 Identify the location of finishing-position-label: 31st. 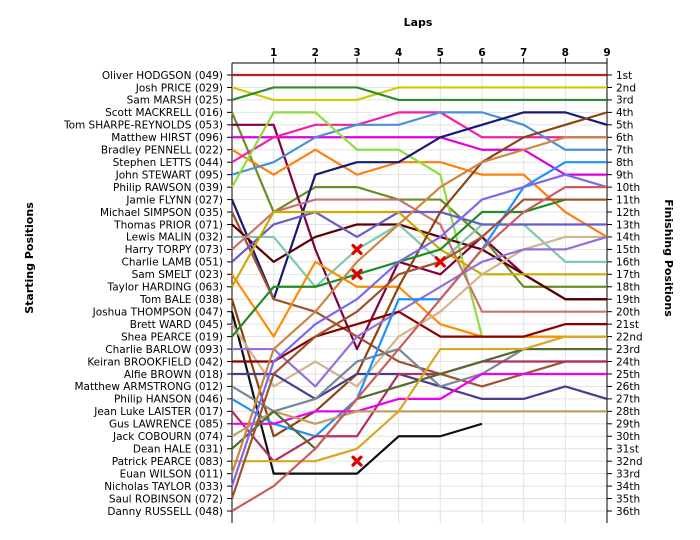
(627, 450).